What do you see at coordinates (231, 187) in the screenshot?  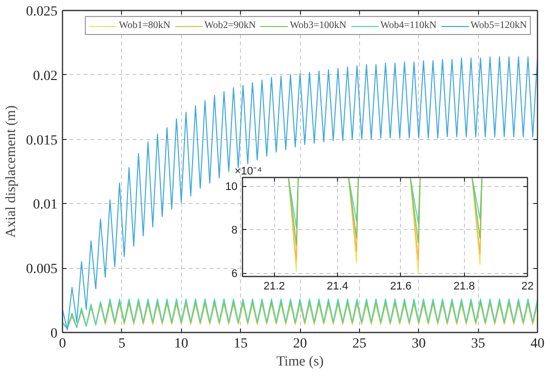 I see `y-tick-label: 10` at bounding box center [231, 187].